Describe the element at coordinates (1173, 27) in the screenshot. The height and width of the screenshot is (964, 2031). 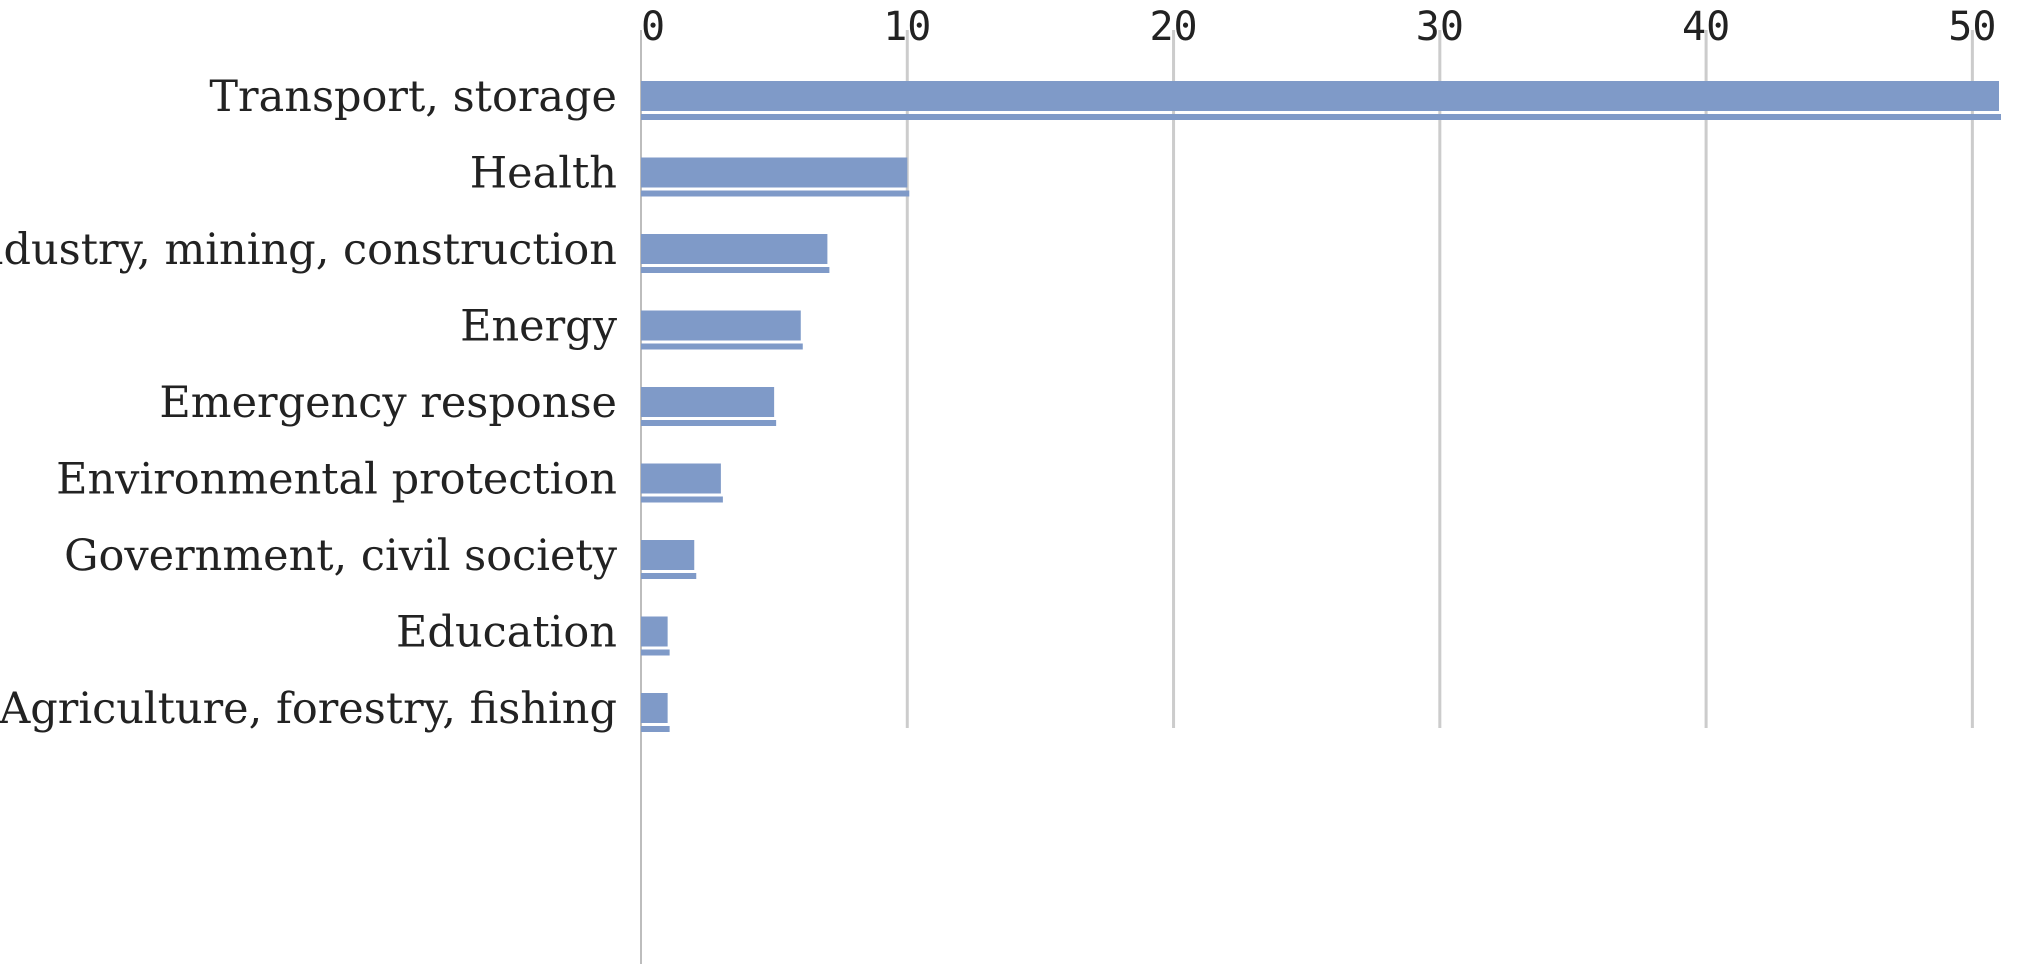
I see `x-tick-label: 20` at that location.